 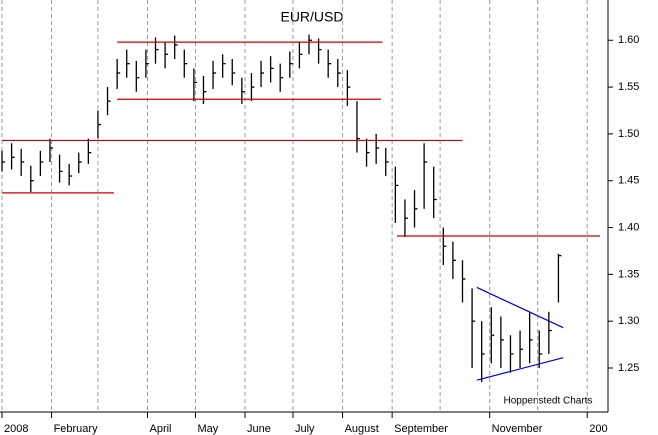 I want to click on x-tick-label: April, so click(x=161, y=429).